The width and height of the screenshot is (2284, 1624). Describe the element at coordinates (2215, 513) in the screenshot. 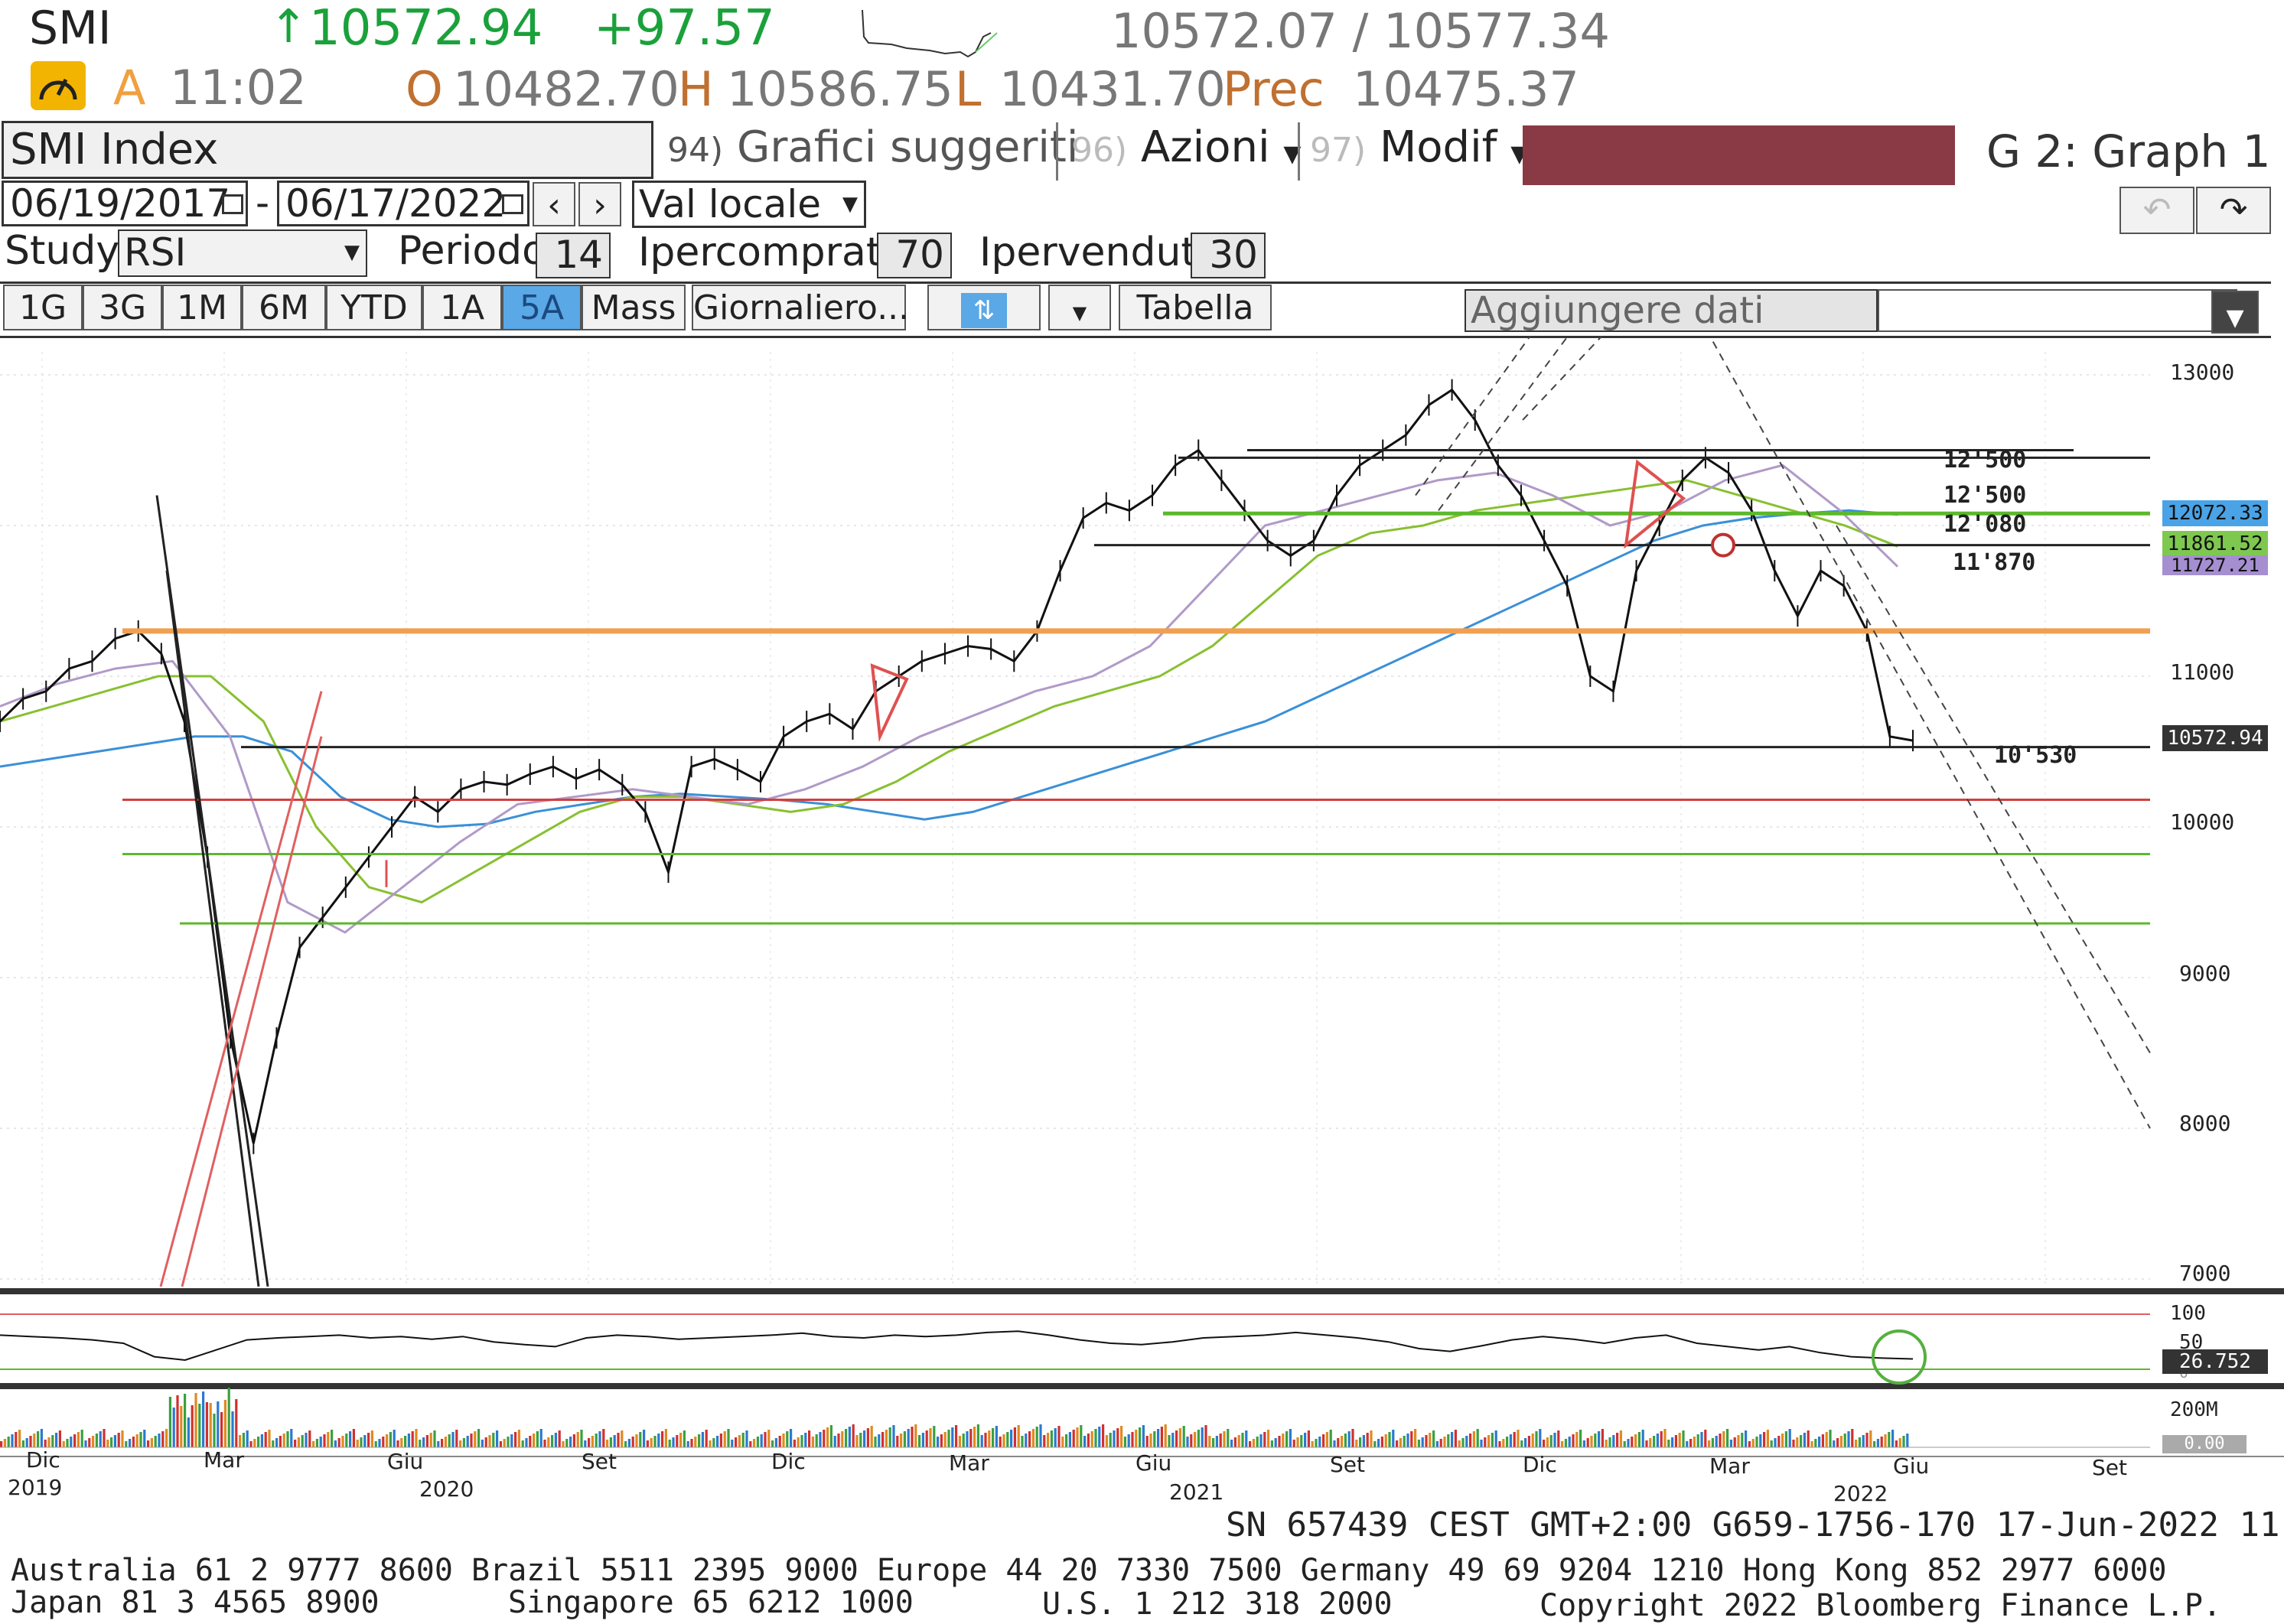

I see `price-tag-blue: 12072.33` at that location.